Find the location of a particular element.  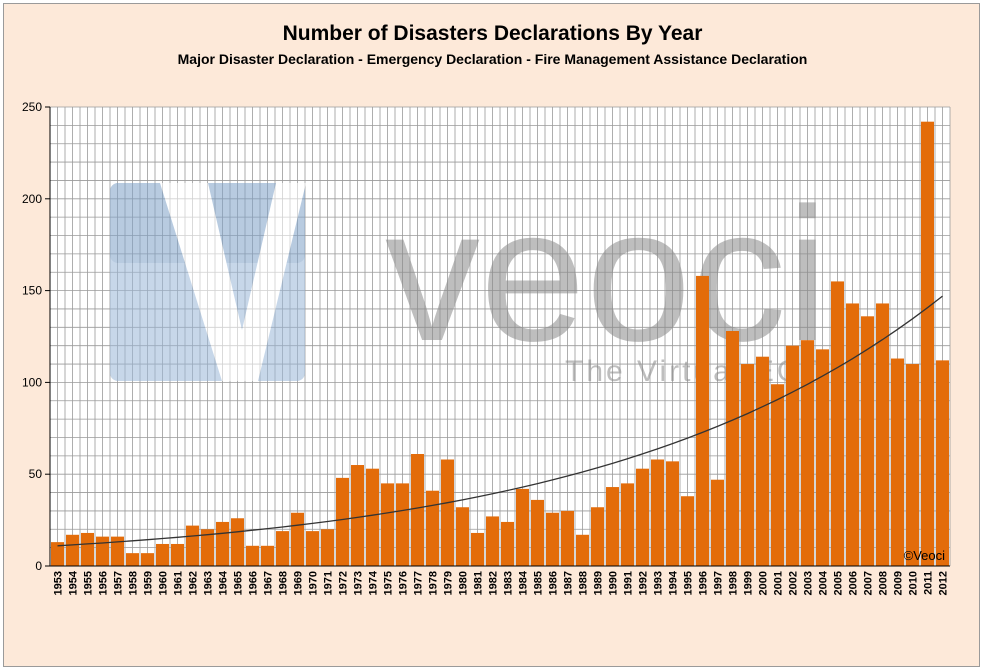

bar-2000 is located at coordinates (762, 461).